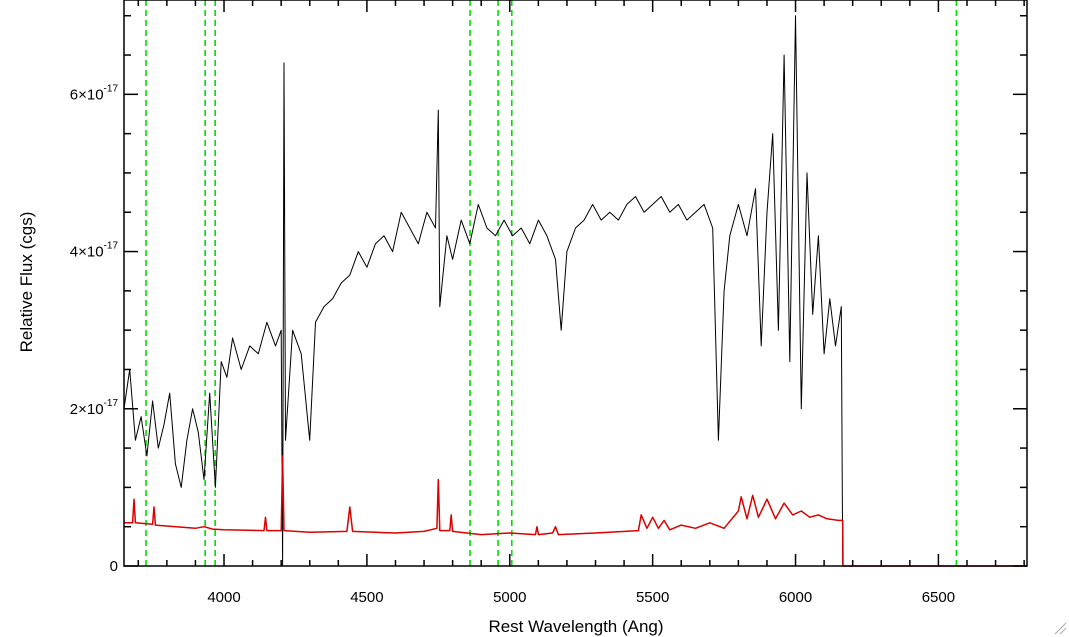 The height and width of the screenshot is (637, 1069). What do you see at coordinates (26, 282) in the screenshot?
I see `y-axis-title: Relative Flux (cgs)` at bounding box center [26, 282].